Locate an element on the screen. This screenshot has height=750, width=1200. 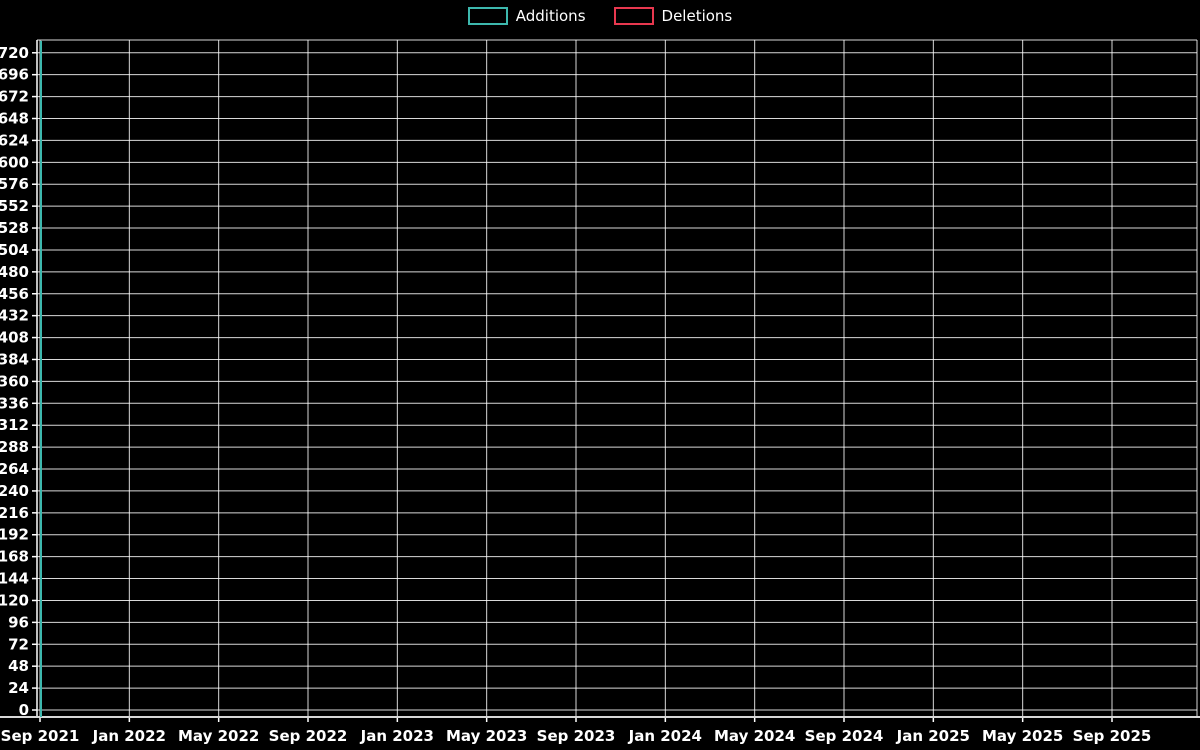
y-tick-label: 600 is located at coordinates (14, 162).